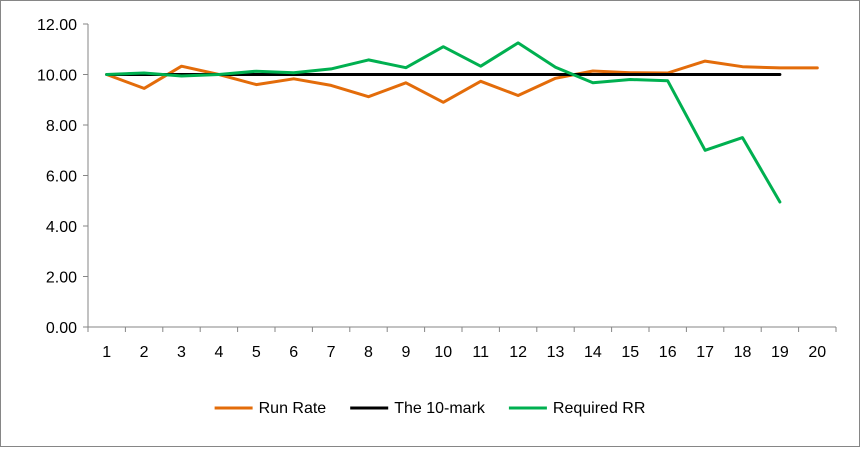 The width and height of the screenshot is (860, 451). I want to click on x-tick-label: 17, so click(705, 352).